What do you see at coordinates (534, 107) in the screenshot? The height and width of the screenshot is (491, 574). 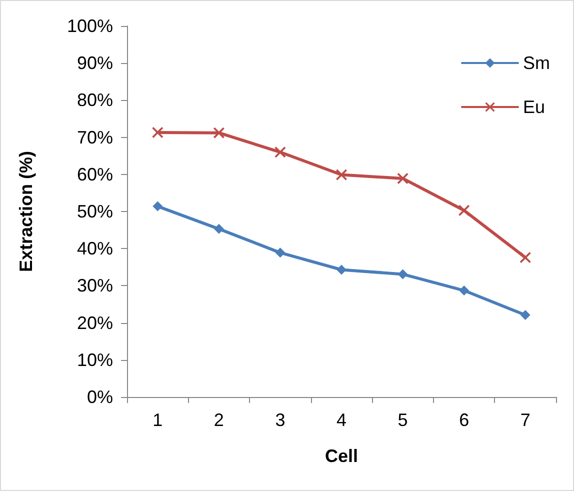 I see `legend-label: Eu` at bounding box center [534, 107].